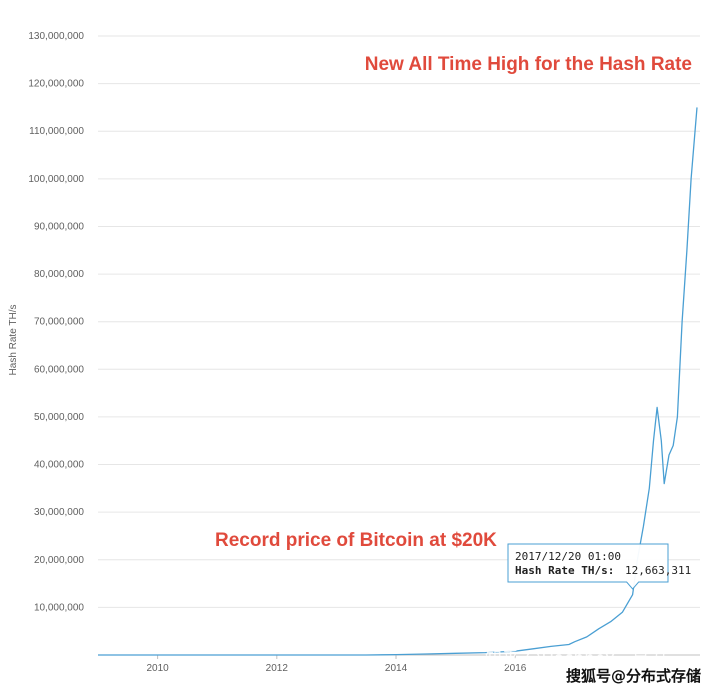 Image resolution: width=720 pixels, height=689 pixels. Describe the element at coordinates (59, 560) in the screenshot. I see `y-tick-label: 20,000,000` at that location.